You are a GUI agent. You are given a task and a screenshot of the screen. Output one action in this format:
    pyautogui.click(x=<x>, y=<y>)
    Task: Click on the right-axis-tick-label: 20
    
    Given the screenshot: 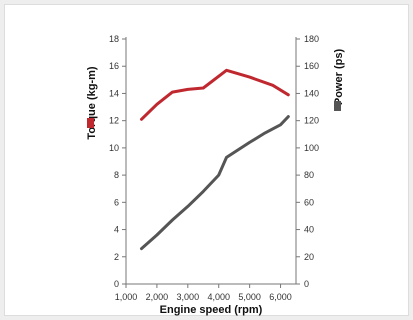 What is the action you would take?
    pyautogui.click(x=309, y=257)
    